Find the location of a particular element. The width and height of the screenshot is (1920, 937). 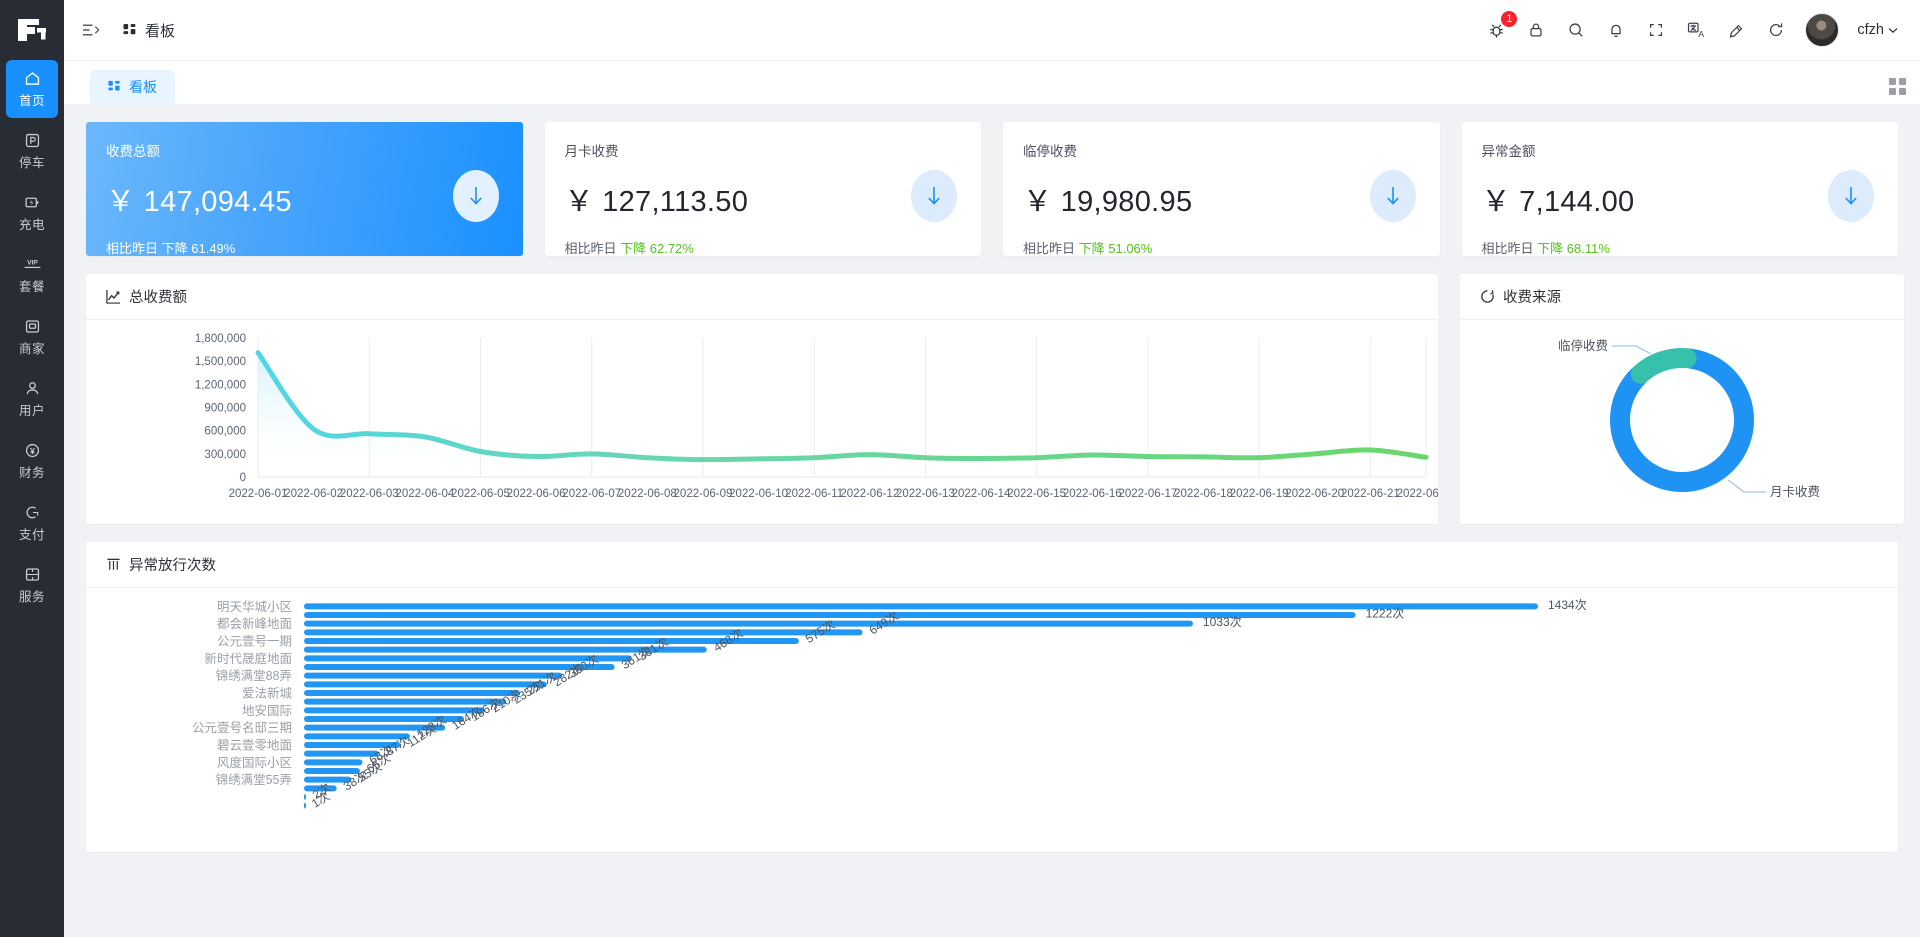

trend-value: 下降 61.49% is located at coordinates (198, 248).